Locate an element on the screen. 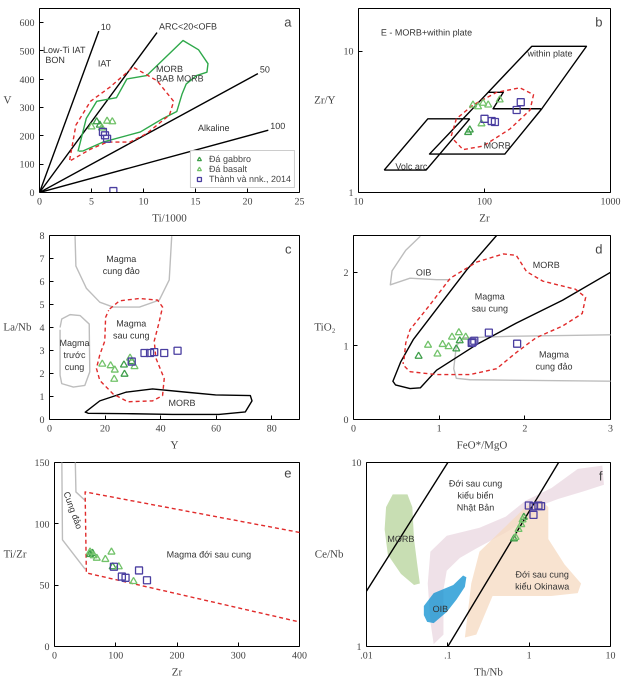 This screenshot has width=623, height=682. x-axis-title: Th/Nb is located at coordinates (489, 672).